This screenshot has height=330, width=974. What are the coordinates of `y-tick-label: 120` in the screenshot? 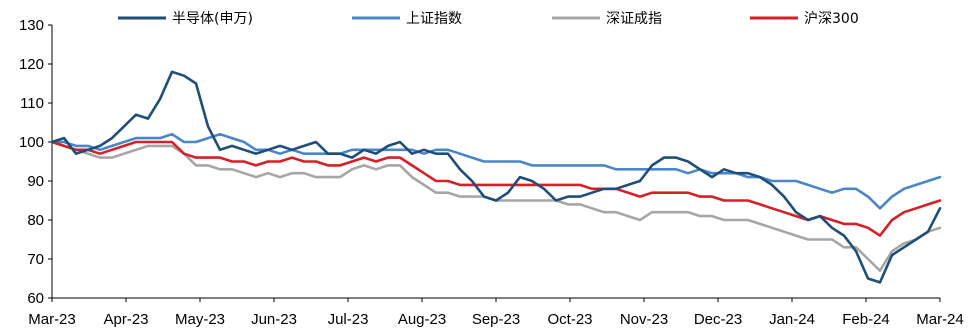 It's located at (31, 64).